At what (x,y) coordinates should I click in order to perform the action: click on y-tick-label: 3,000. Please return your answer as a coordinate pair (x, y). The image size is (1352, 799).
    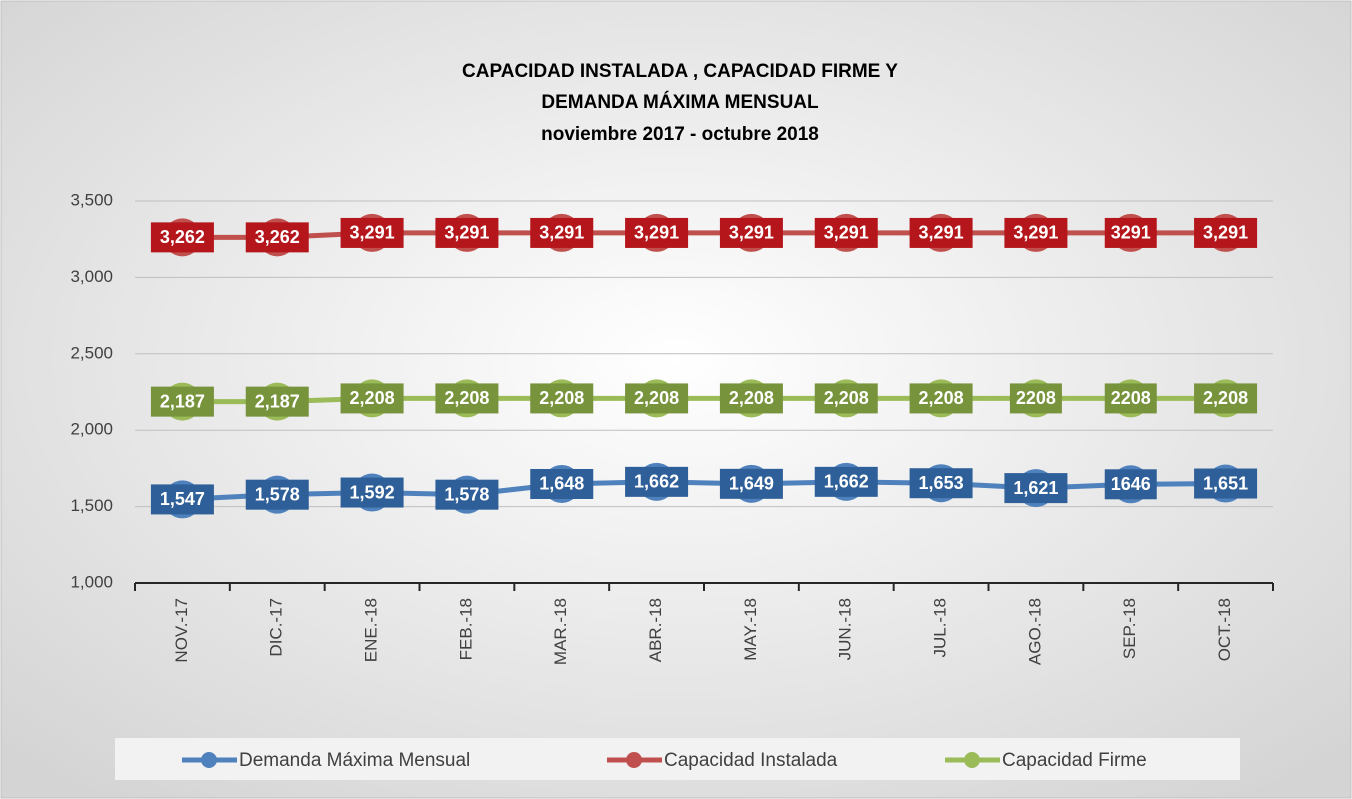
    Looking at the image, I should click on (91, 276).